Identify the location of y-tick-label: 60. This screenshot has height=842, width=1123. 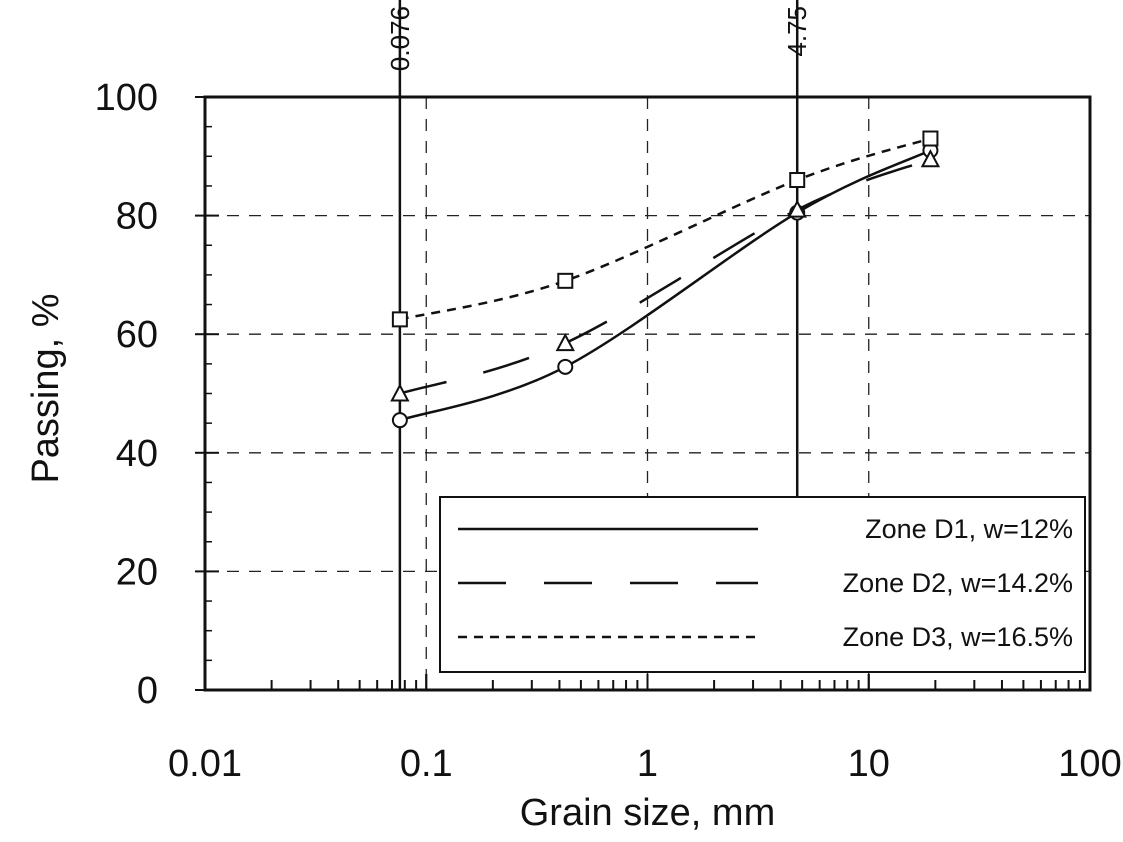
(137, 335).